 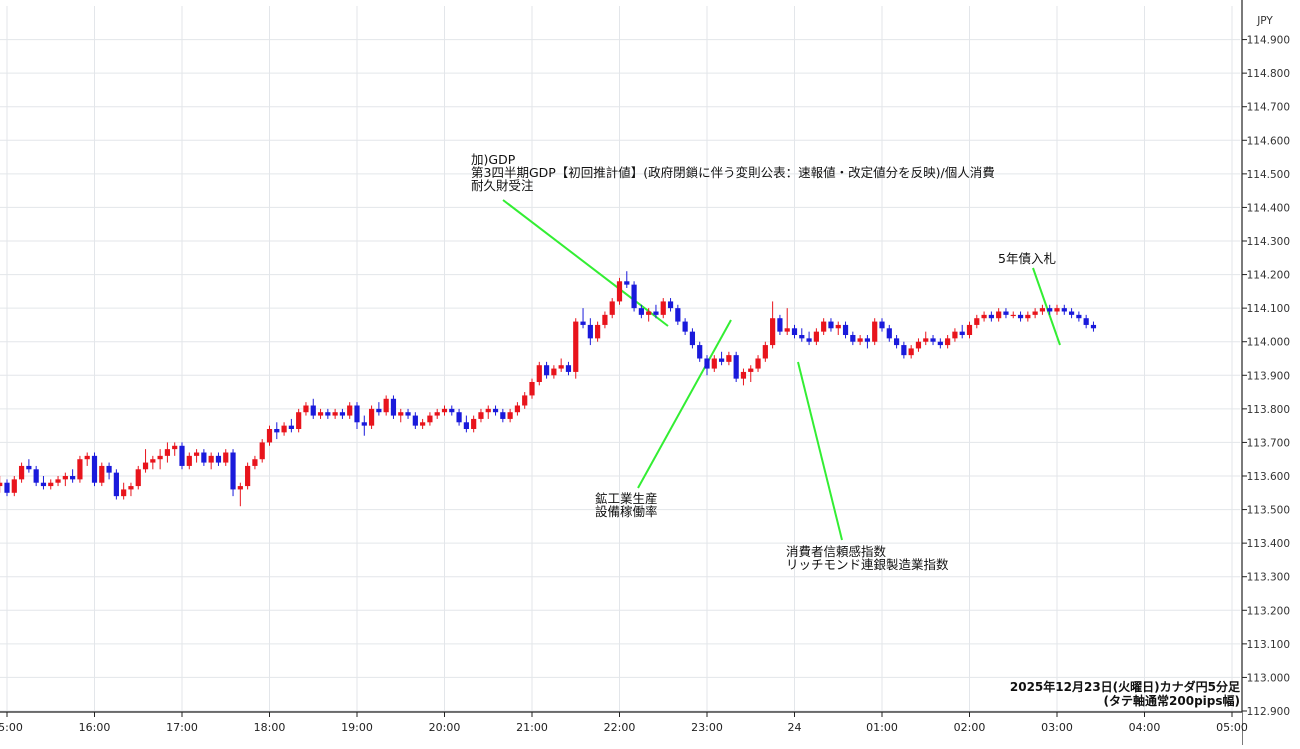 What do you see at coordinates (1268, 611) in the screenshot?
I see `y-tick-label: 113.200` at bounding box center [1268, 611].